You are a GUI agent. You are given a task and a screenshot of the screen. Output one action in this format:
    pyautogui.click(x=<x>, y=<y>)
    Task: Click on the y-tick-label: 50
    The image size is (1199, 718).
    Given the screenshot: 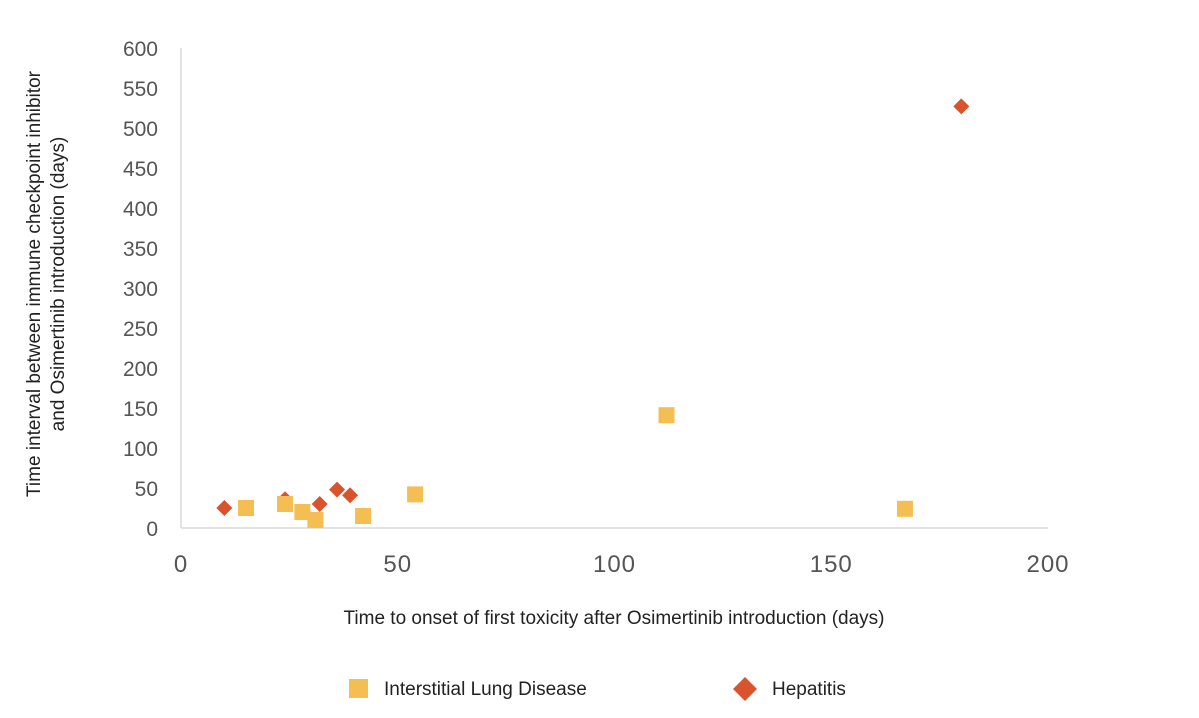 What is the action you would take?
    pyautogui.click(x=146, y=489)
    